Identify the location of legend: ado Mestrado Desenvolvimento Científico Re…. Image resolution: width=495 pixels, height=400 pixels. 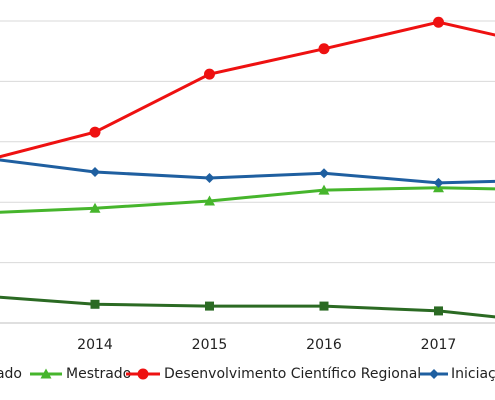
(247, 374).